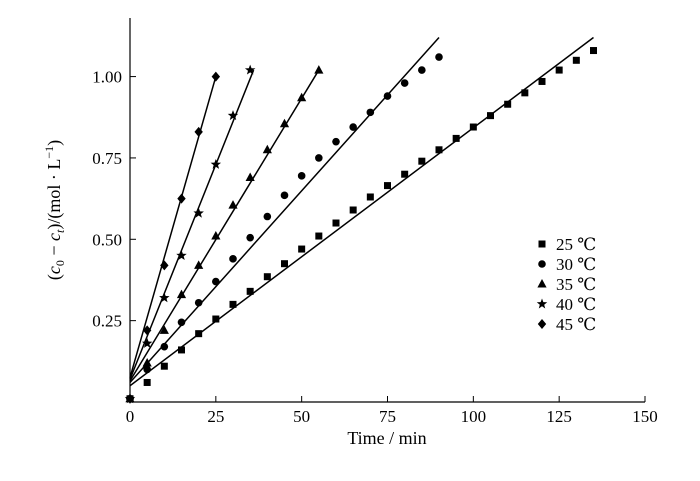 Image resolution: width=700 pixels, height=481 pixels. I want to click on y-tick-label: 0.50, so click(107, 239).